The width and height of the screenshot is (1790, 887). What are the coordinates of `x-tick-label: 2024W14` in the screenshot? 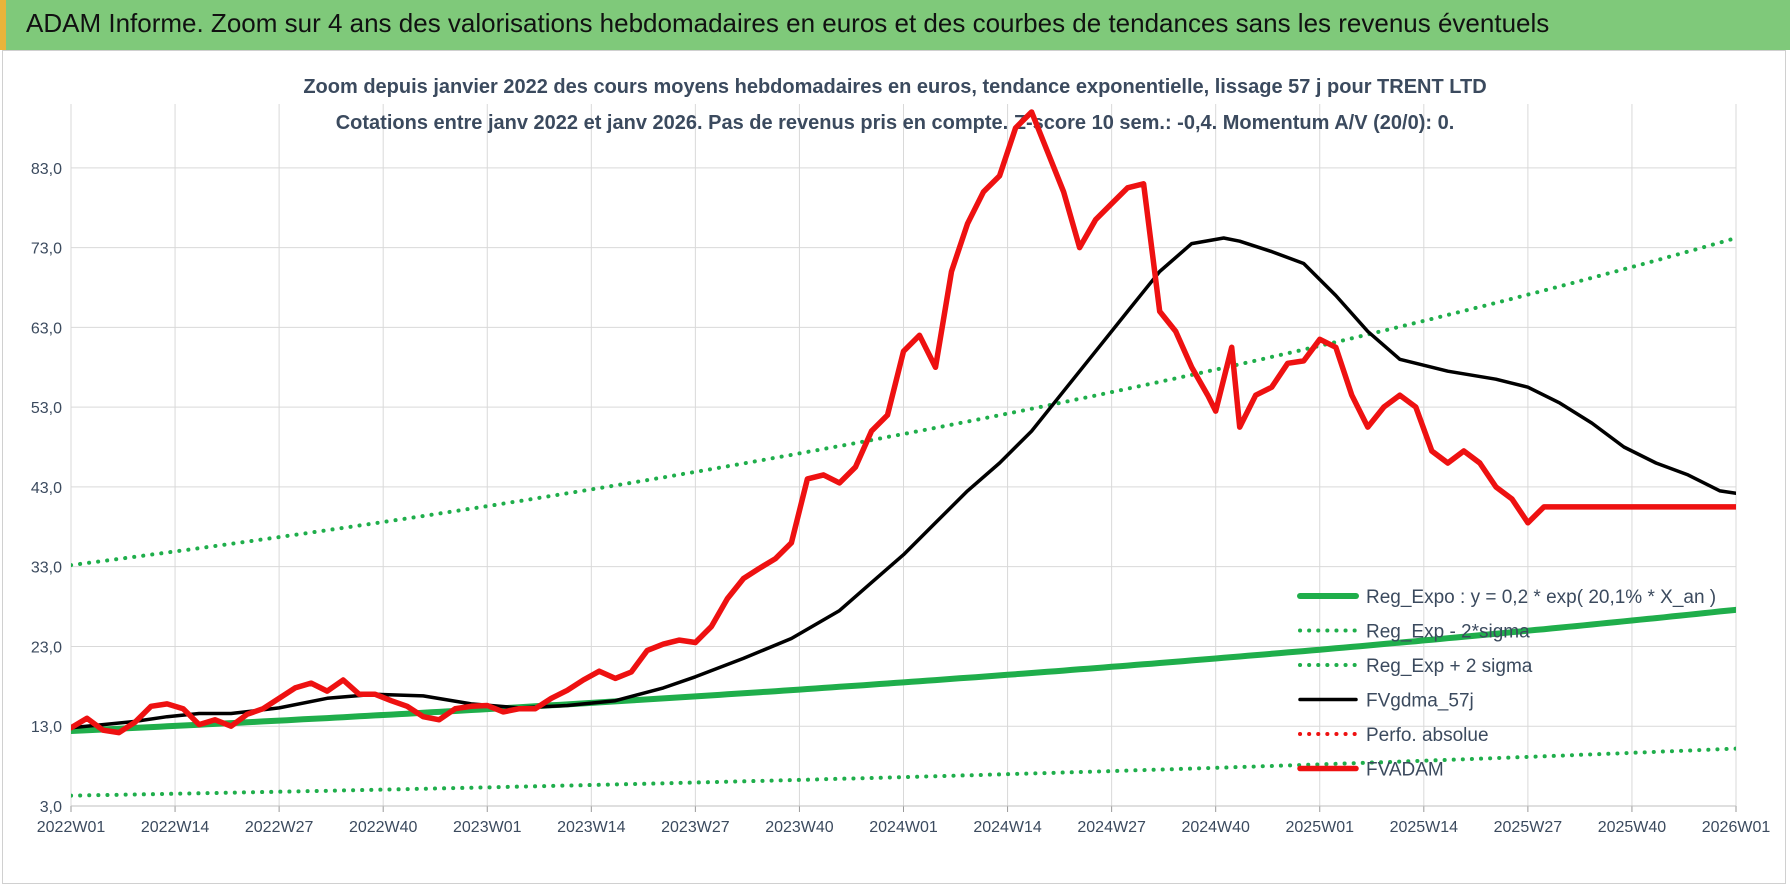 It's located at (1007, 827).